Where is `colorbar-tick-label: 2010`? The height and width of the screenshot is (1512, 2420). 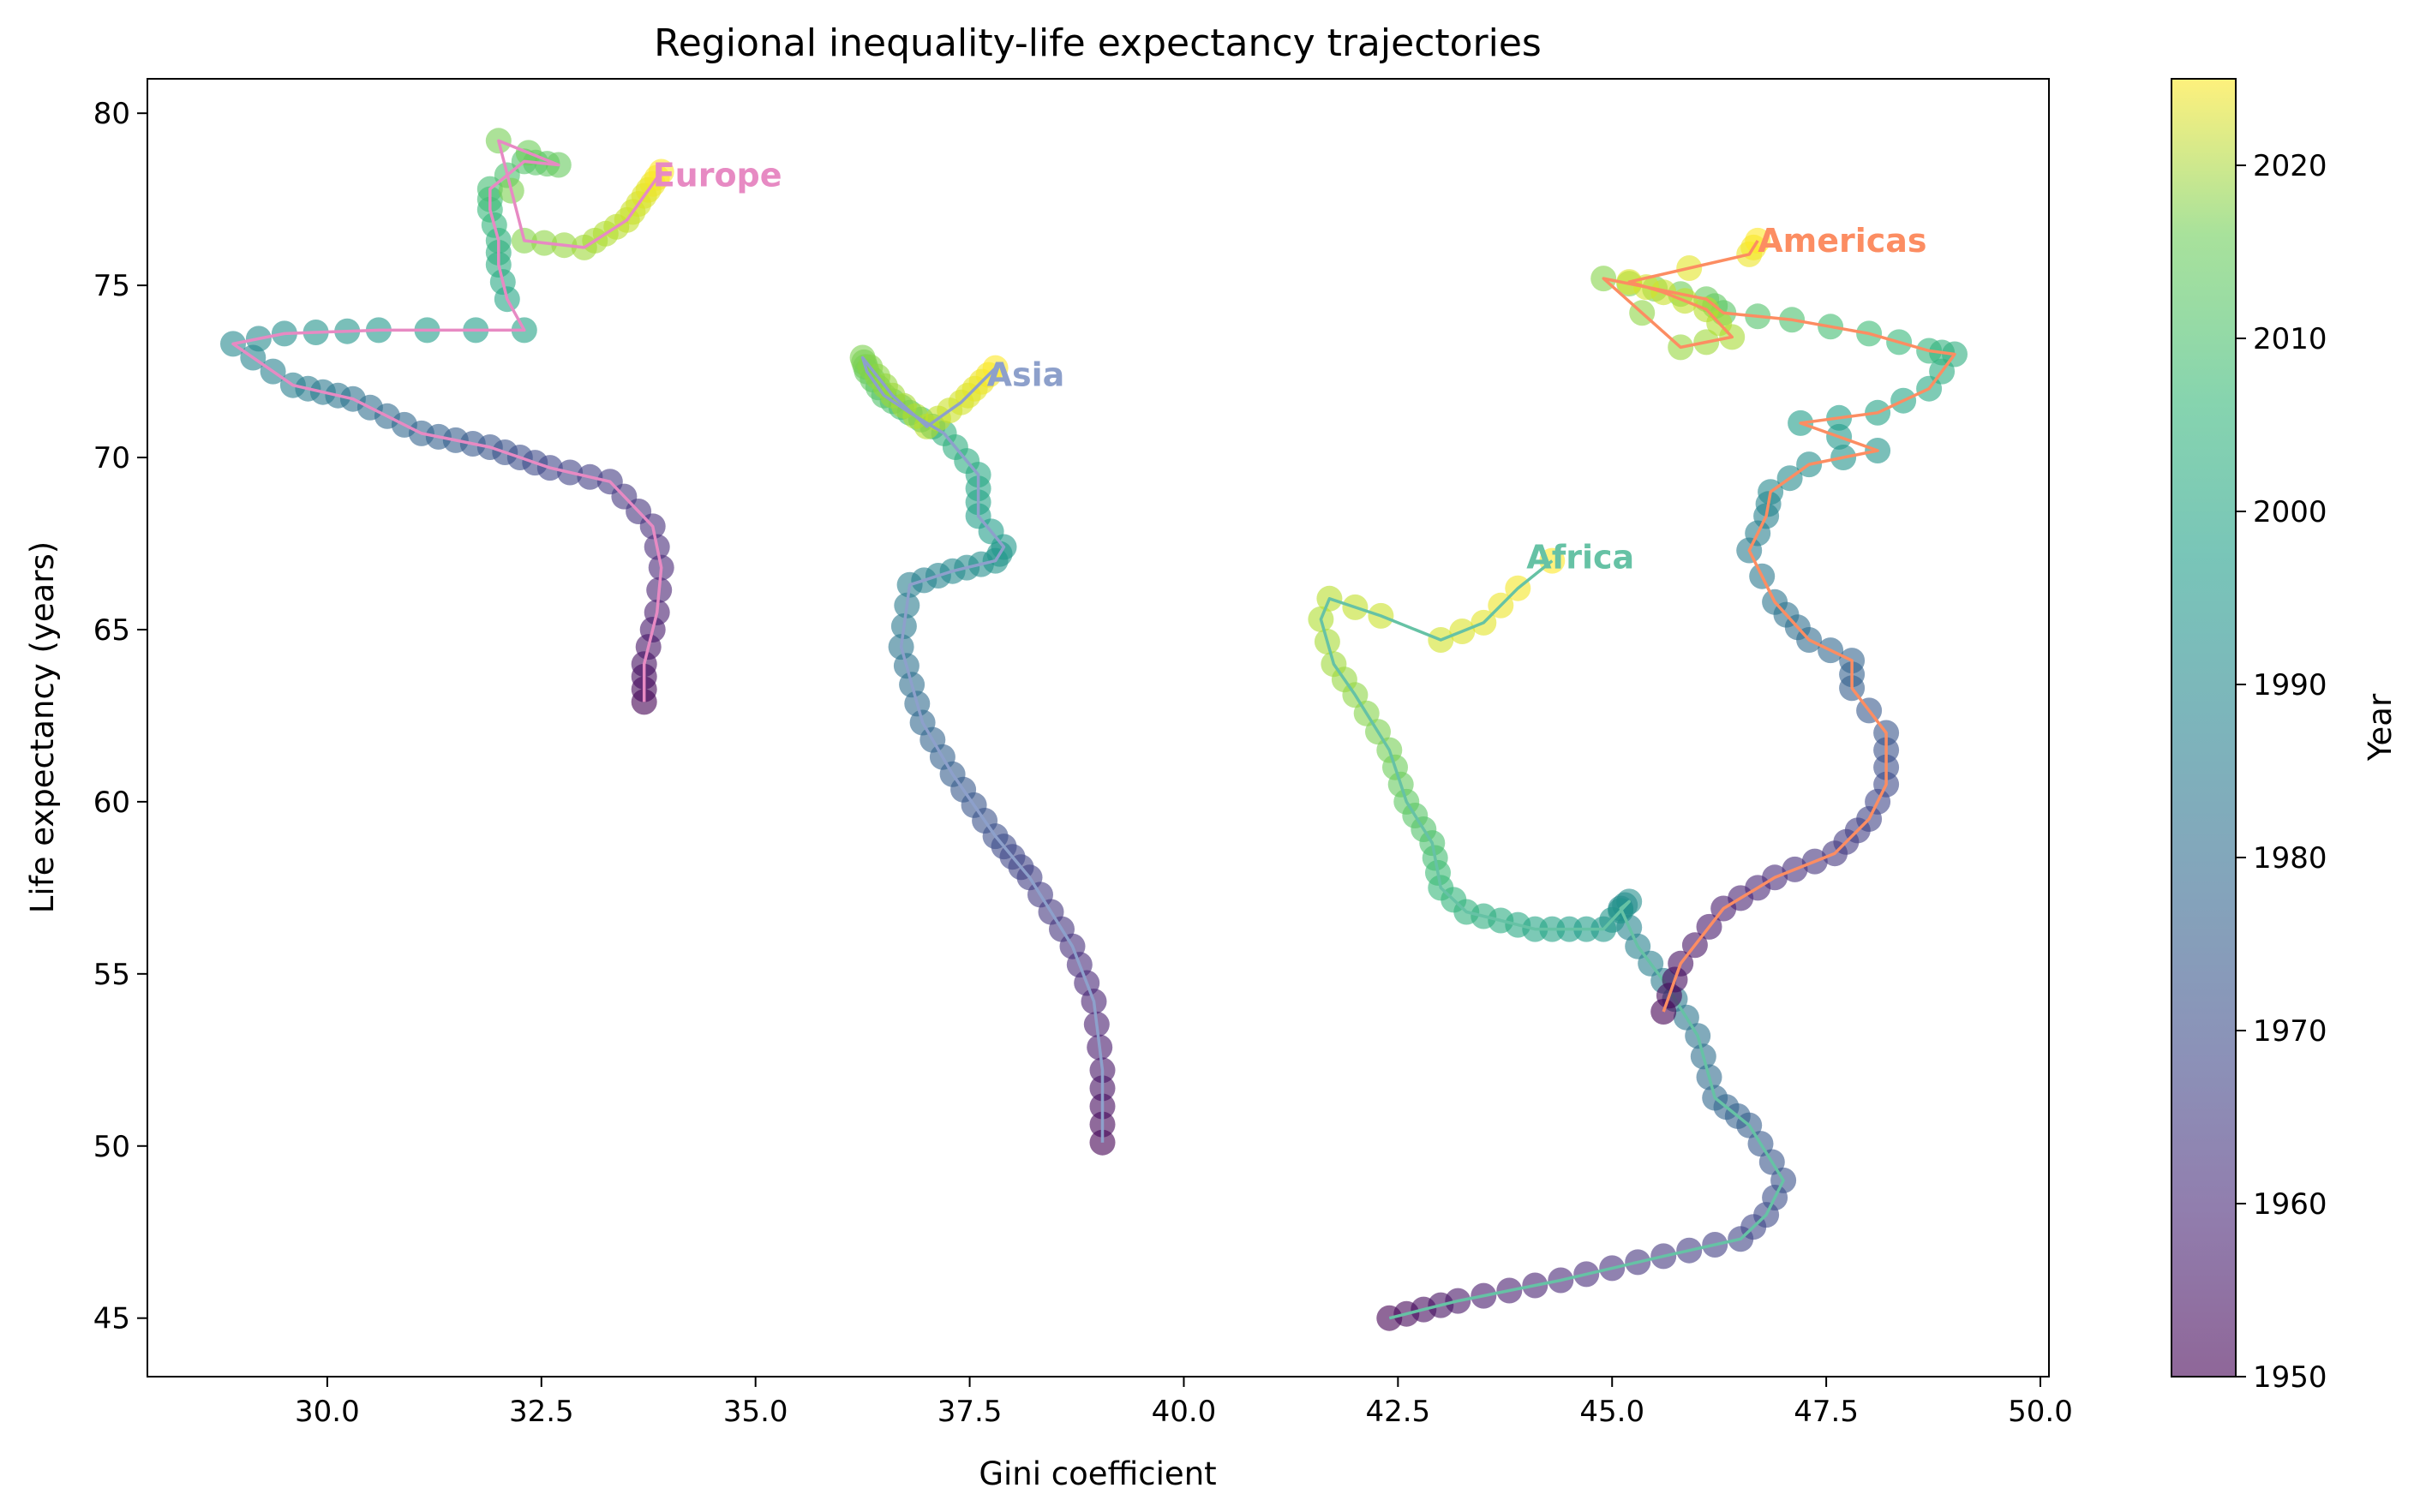
colorbar-tick-label: 2010 is located at coordinates (2290, 339).